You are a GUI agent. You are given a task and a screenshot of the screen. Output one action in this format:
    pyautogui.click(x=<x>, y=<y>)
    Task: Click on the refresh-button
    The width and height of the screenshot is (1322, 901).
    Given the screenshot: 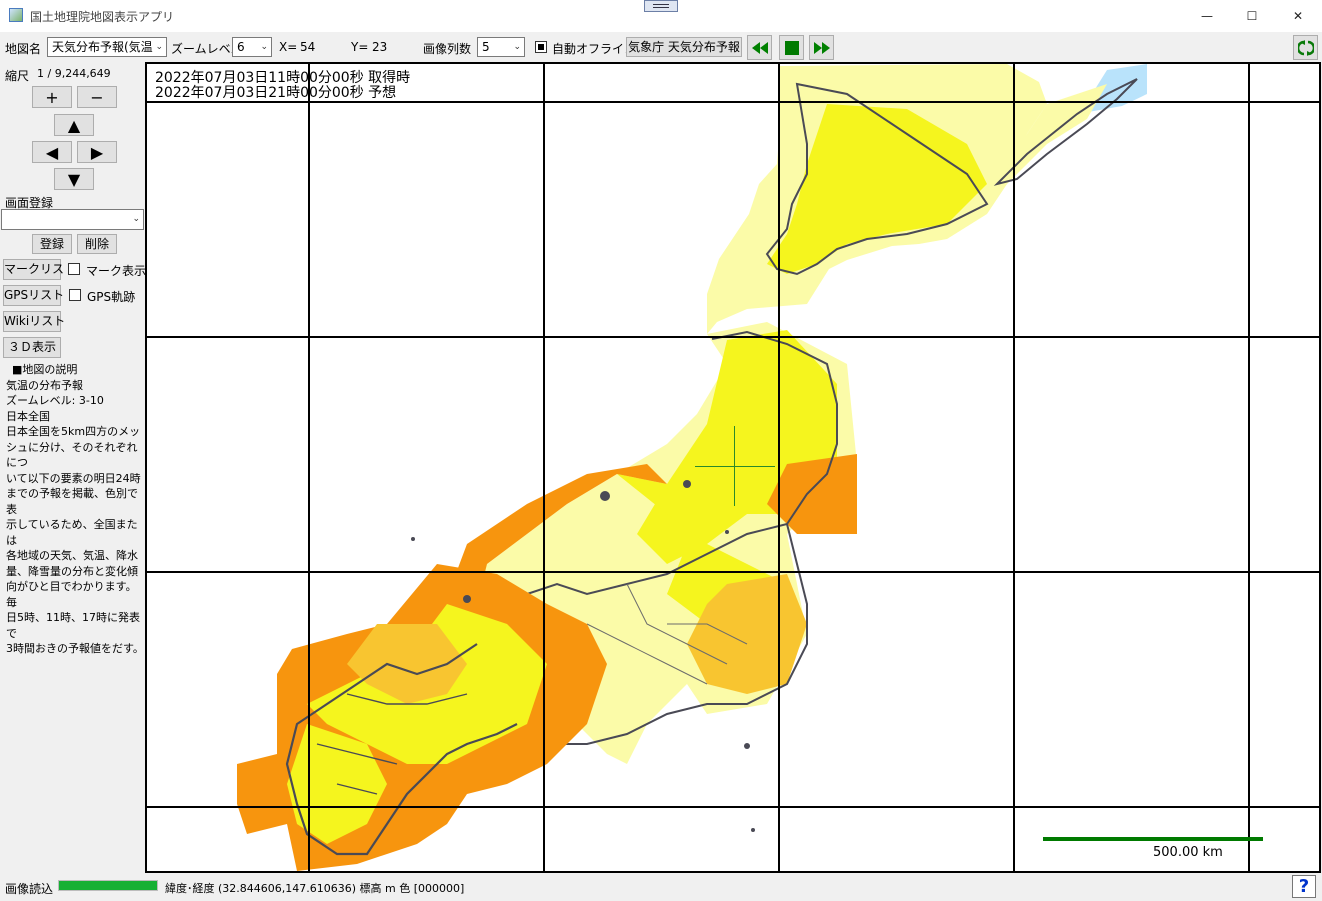 What is the action you would take?
    pyautogui.click(x=1305, y=47)
    